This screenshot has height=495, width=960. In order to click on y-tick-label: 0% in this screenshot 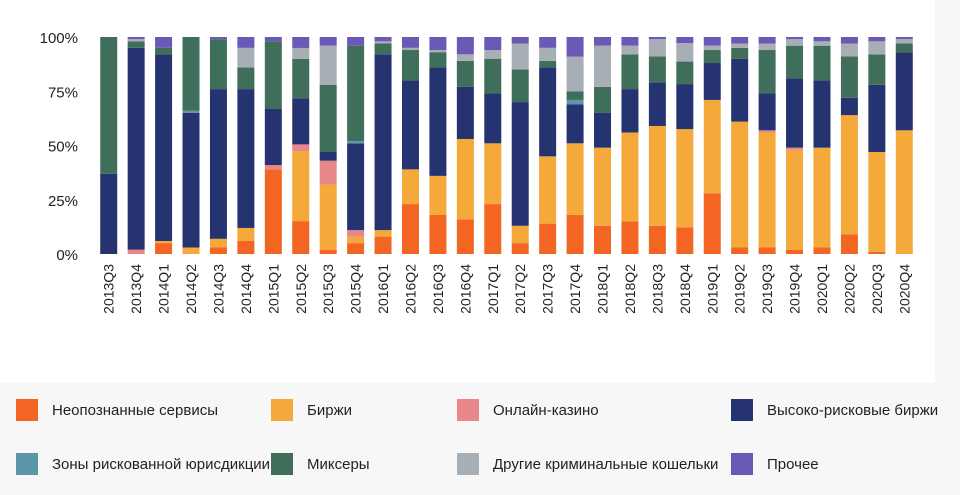, I will do `click(67, 255)`.